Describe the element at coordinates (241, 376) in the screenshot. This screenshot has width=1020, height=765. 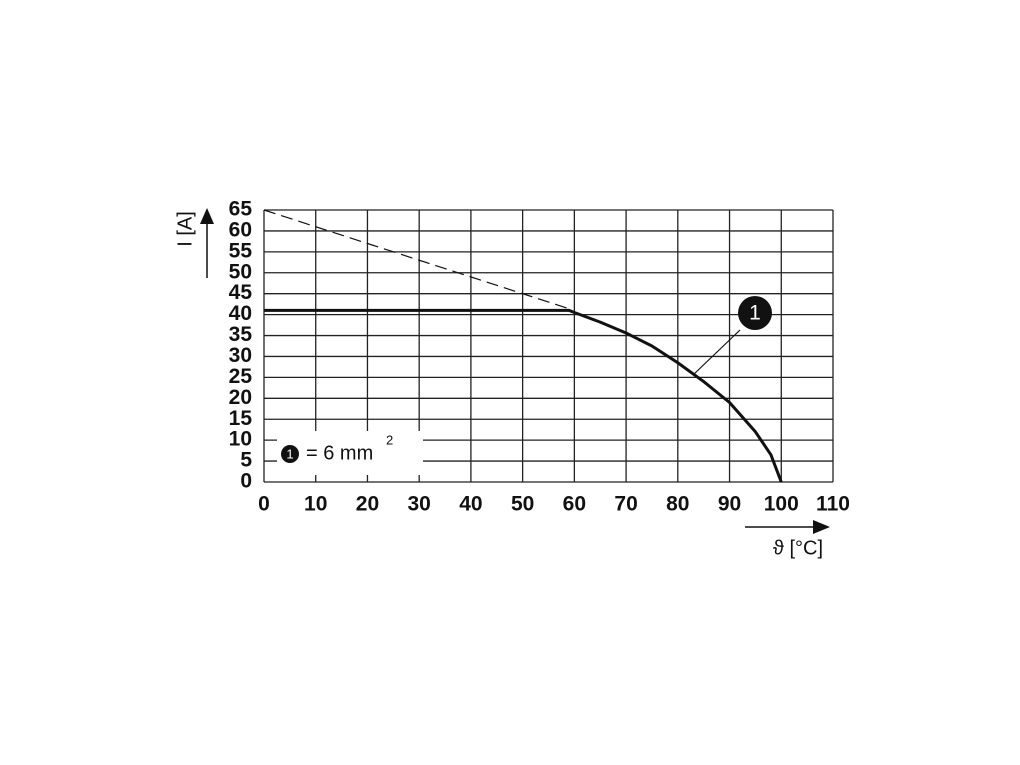
I see `y-tick-label: 25` at that location.